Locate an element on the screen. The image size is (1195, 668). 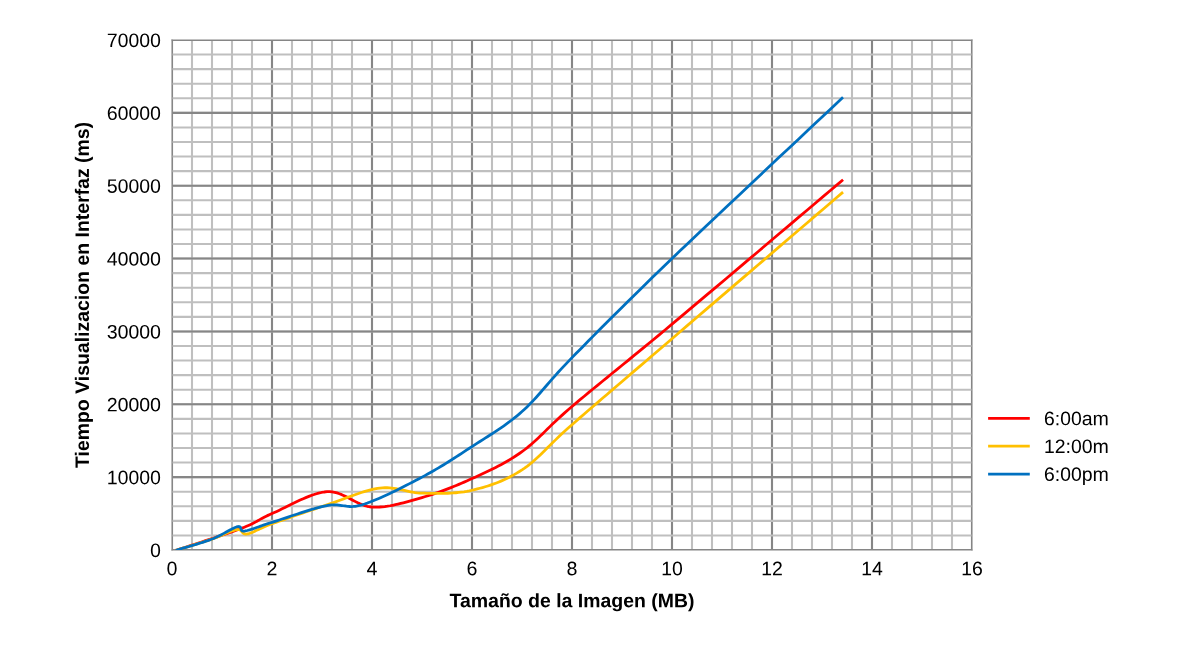
x-axis-title: Tamaño de la Imagen (MB) is located at coordinates (571, 602).